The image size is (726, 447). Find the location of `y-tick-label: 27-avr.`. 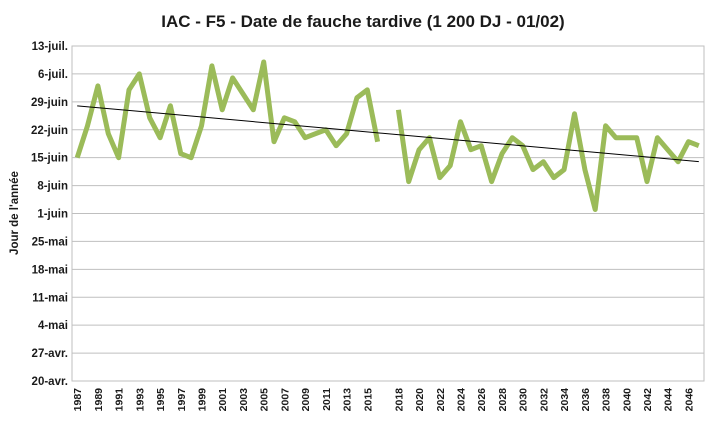

y-tick-label: 27-avr. is located at coordinates (50, 354).